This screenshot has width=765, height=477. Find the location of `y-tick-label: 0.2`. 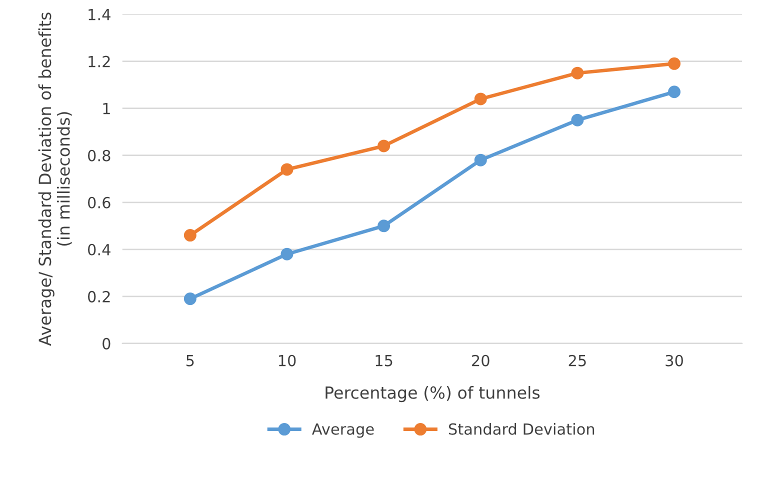

y-tick-label: 0.2 is located at coordinates (99, 296).